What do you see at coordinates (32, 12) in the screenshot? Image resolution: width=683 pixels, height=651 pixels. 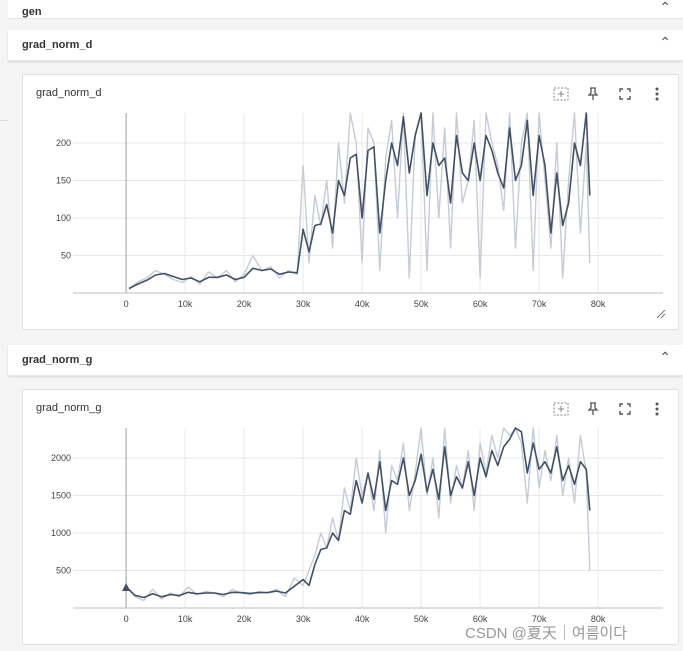 I see `section-title-gen: gen` at bounding box center [32, 12].